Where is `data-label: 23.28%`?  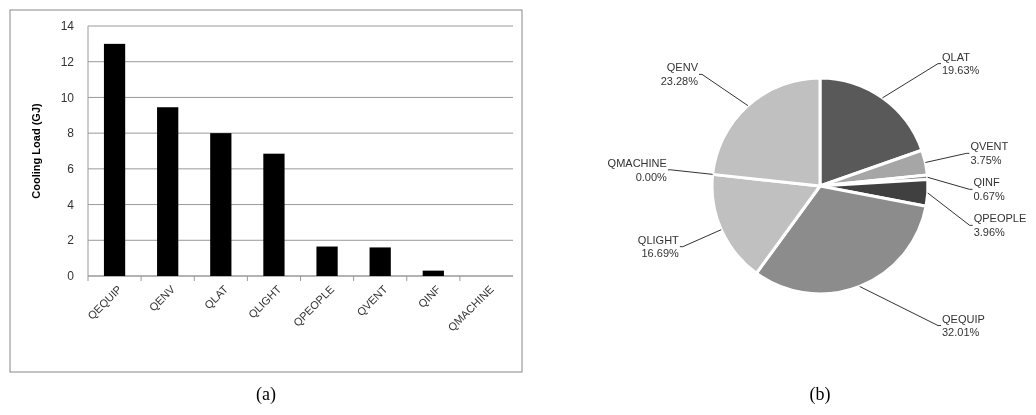 data-label: 23.28% is located at coordinates (679, 81).